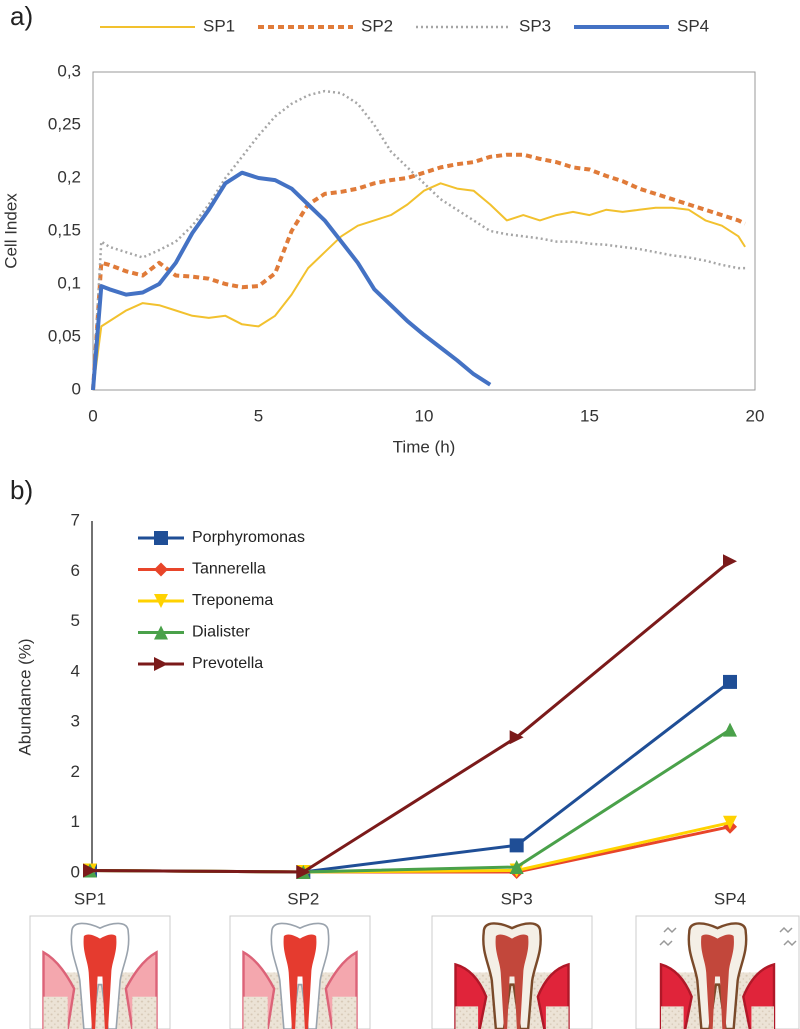 This screenshot has width=800, height=1029. Describe the element at coordinates (693, 25) in the screenshot. I see `legend-label: SP4` at that location.